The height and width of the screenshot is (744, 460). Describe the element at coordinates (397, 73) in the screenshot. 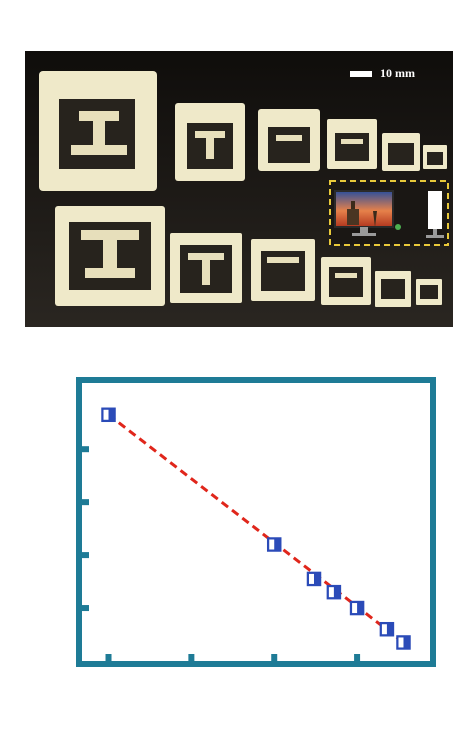

I see `scale-label: 10 mm` at that location.